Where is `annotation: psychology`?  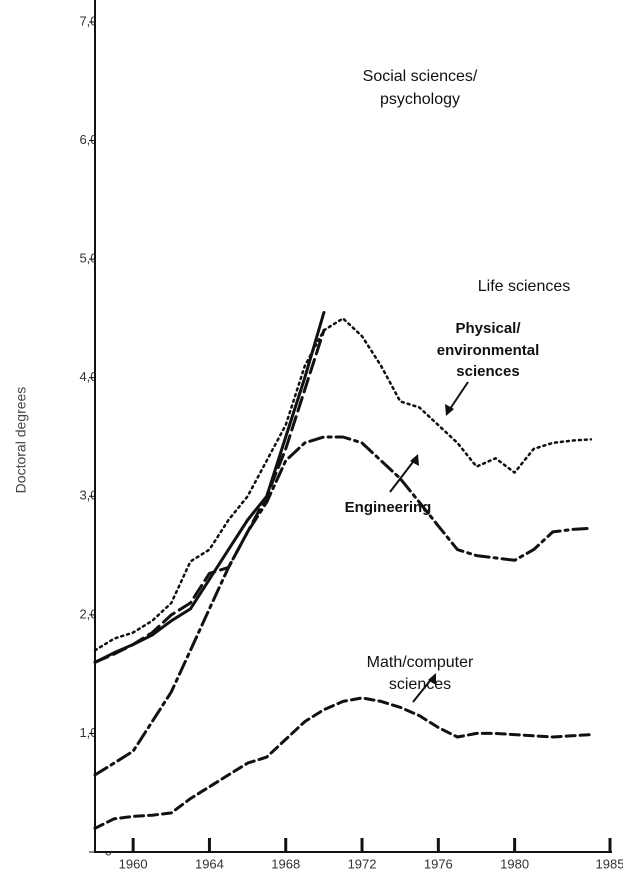 annotation: psychology is located at coordinates (420, 99).